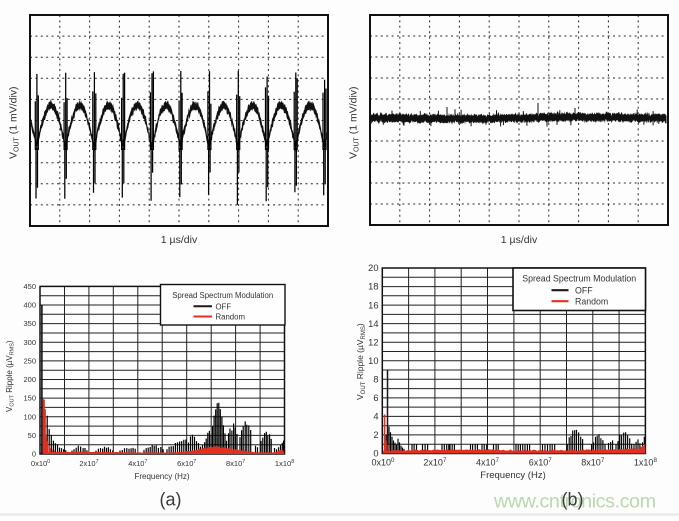 The image size is (679, 521). What do you see at coordinates (375, 398) in the screenshot?
I see `svg-text: 6` at bounding box center [375, 398].